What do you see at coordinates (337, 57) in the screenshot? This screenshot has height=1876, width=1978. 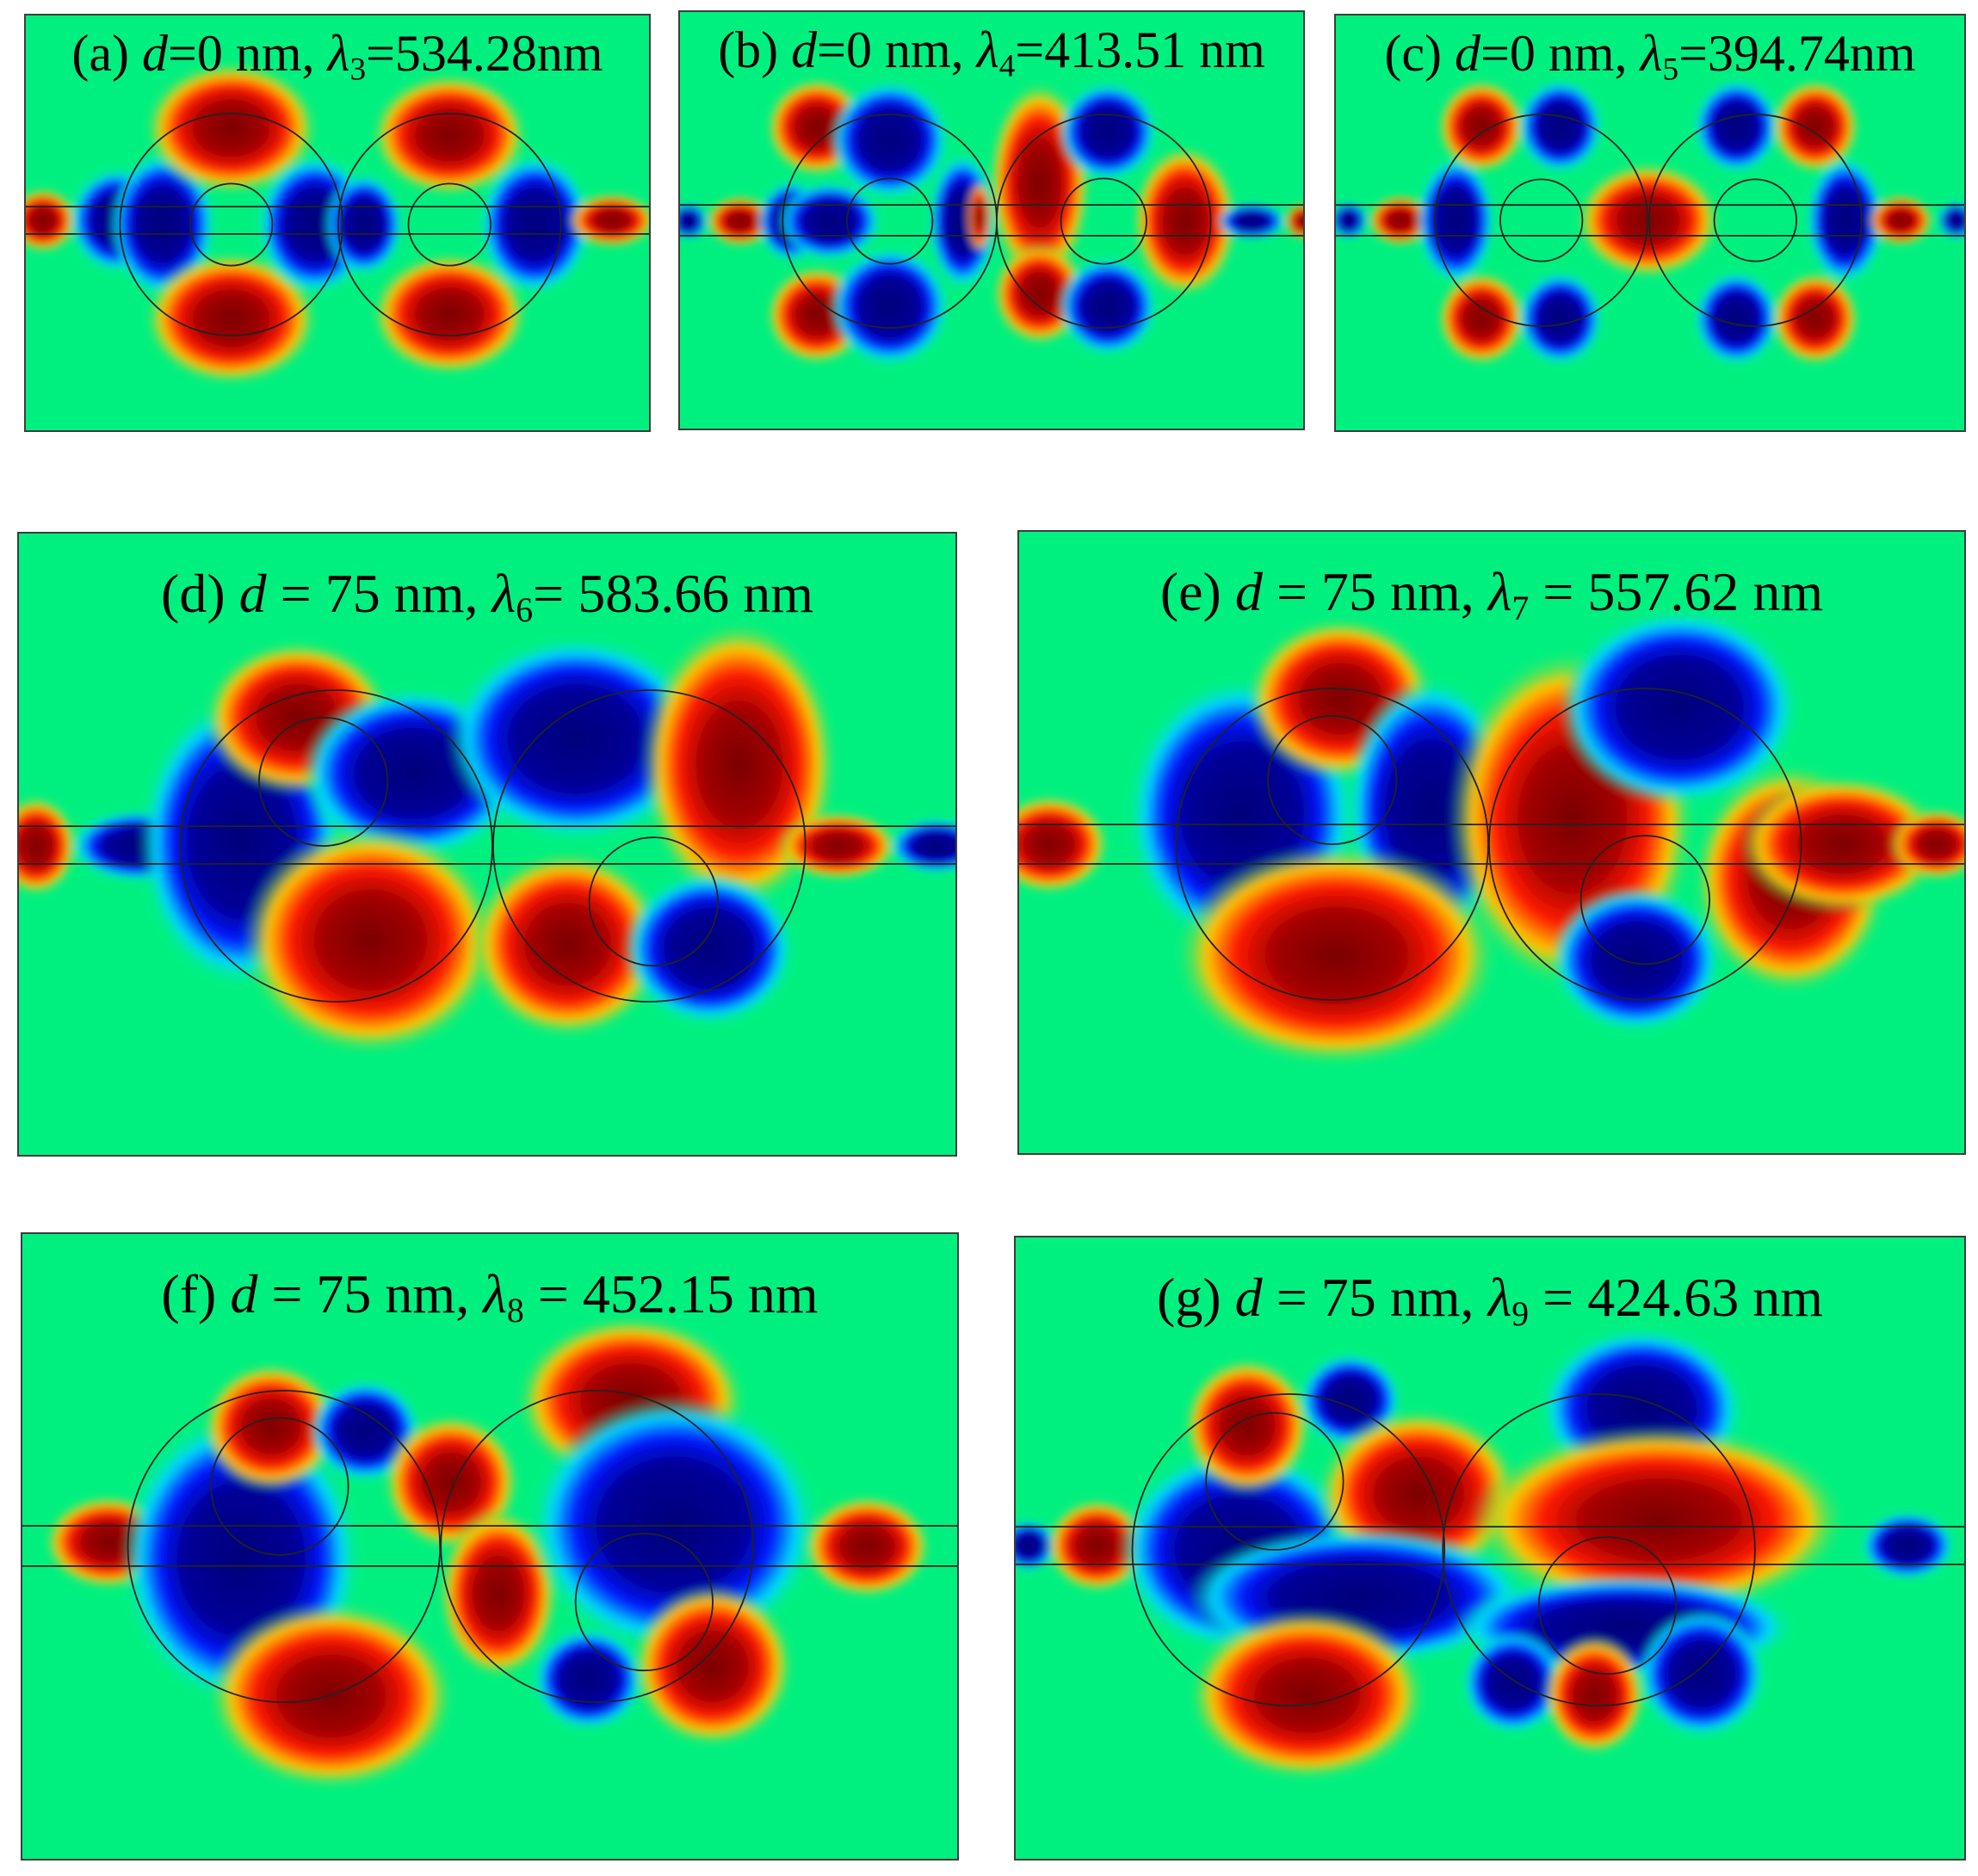 I see `panel-caption: (a) d=0 nm, λ3=534.28nm` at bounding box center [337, 57].